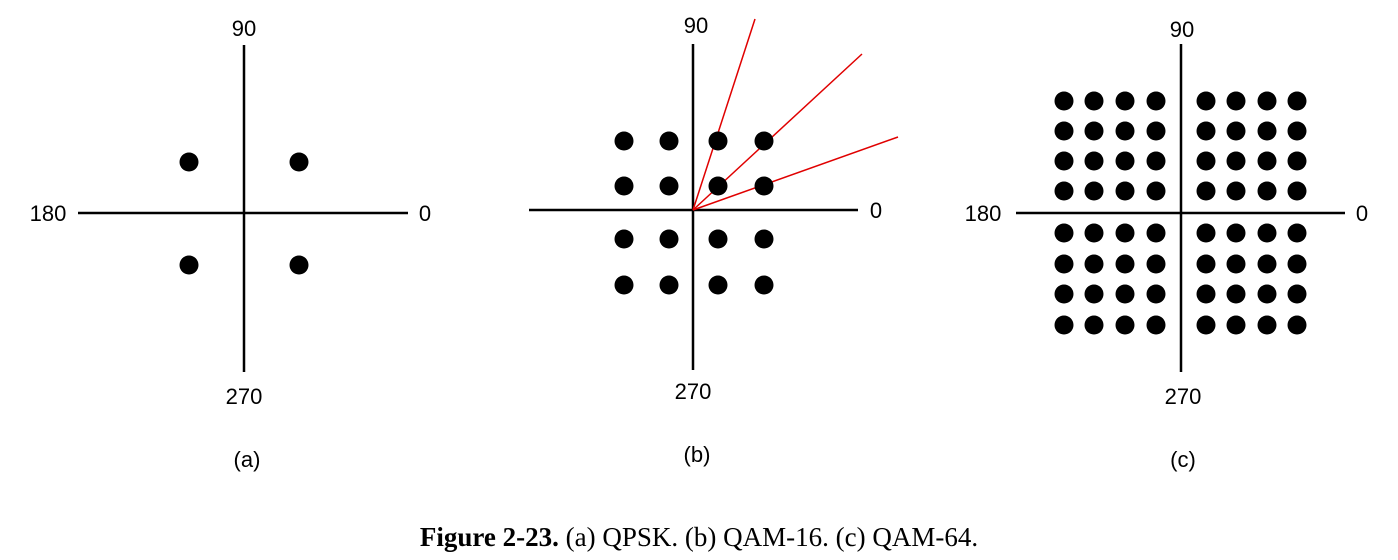  Describe the element at coordinates (764, 239) in the screenshot. I see `panel-b-point-r3-c4` at that location.